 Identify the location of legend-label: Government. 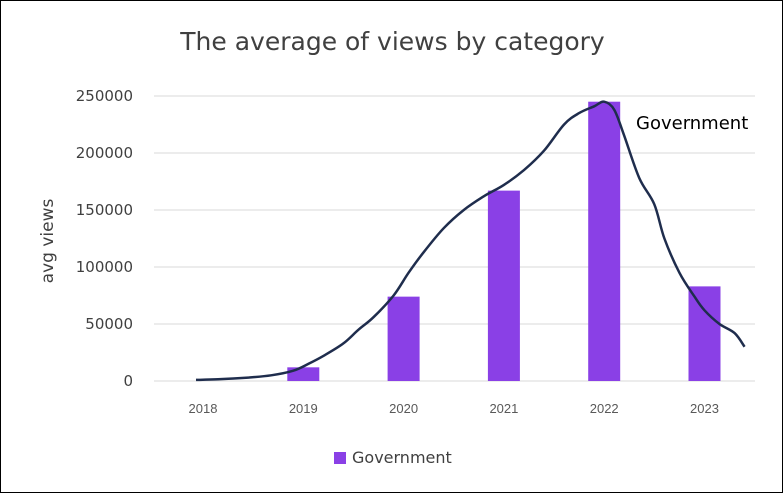
(402, 457).